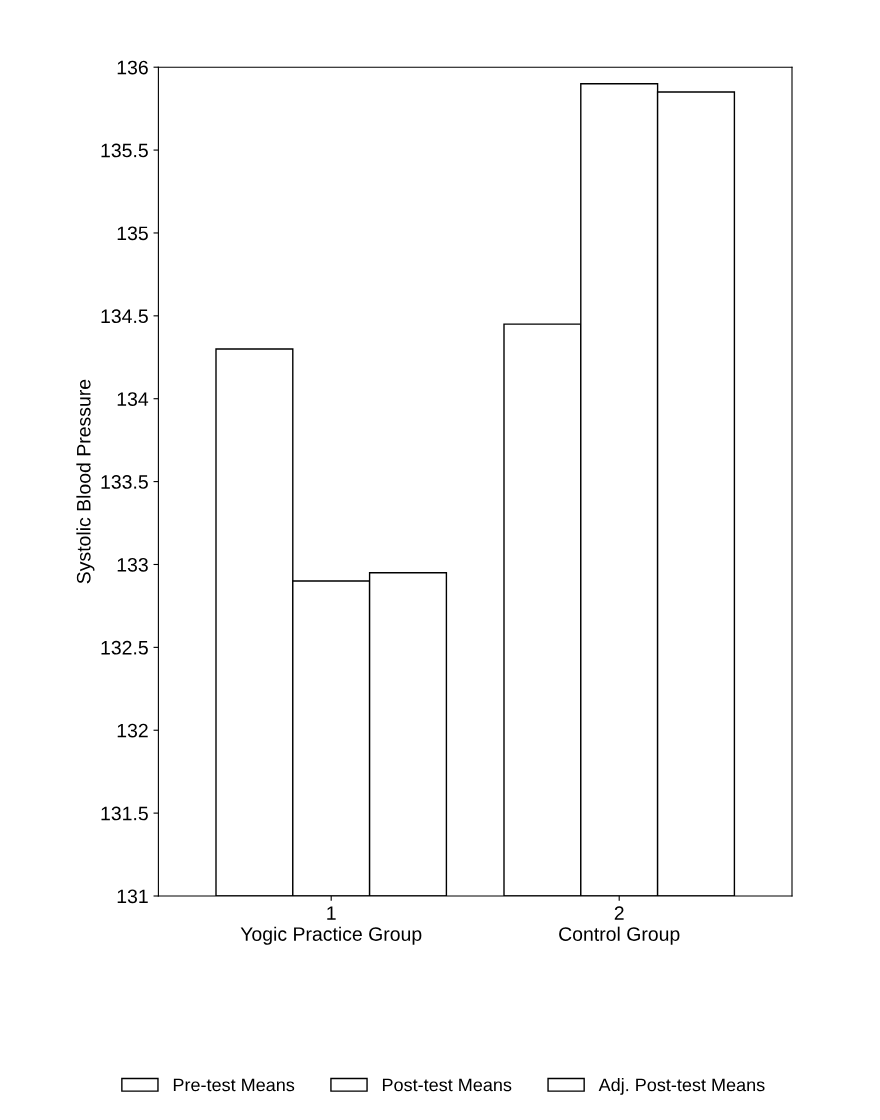 The image size is (880, 1120). What do you see at coordinates (132, 730) in the screenshot?
I see `y-tick-label: 132` at bounding box center [132, 730].